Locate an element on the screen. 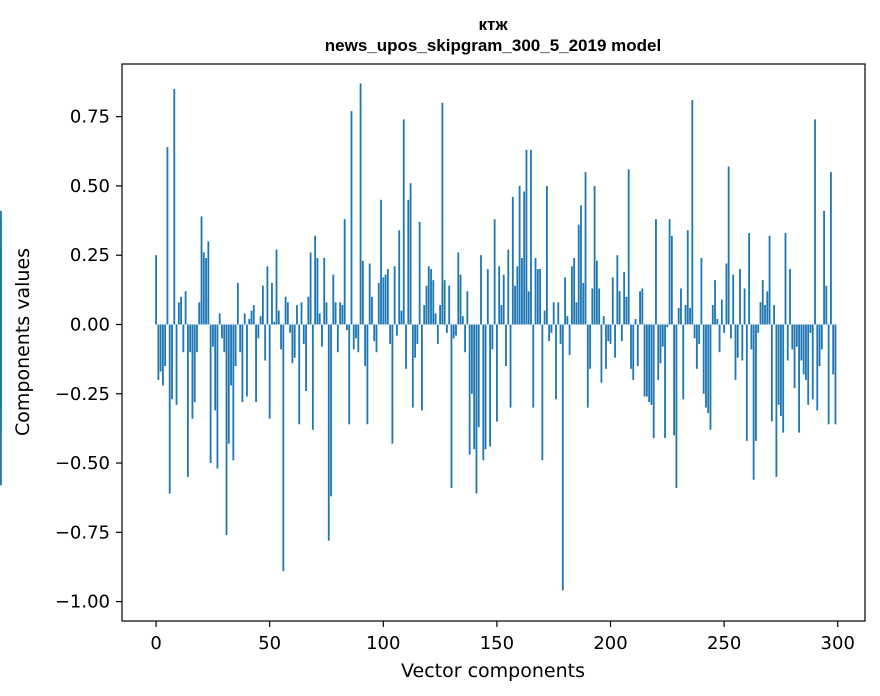  y-tick-label: 0.50 is located at coordinates (90, 186).